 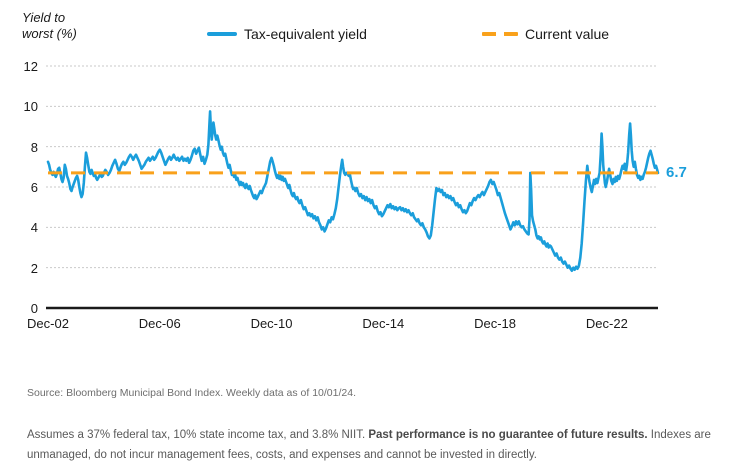 I want to click on current-value-callout: 6.7, so click(x=676, y=172).